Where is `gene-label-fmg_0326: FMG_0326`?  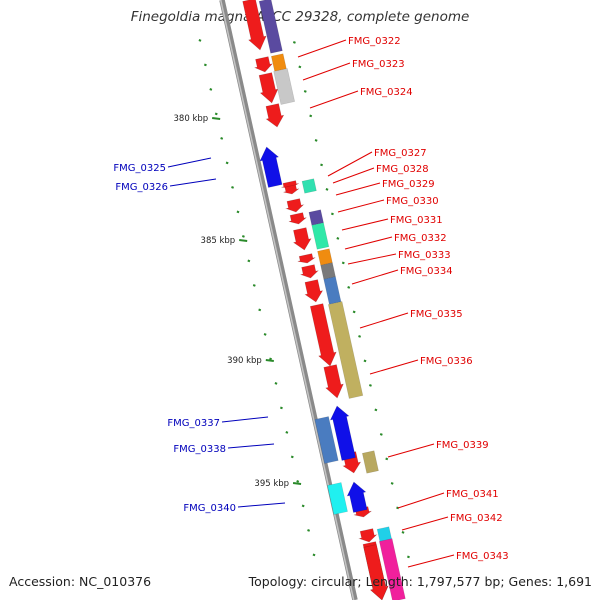 gene-label-fmg_0326: FMG_0326 is located at coordinates (141, 187).